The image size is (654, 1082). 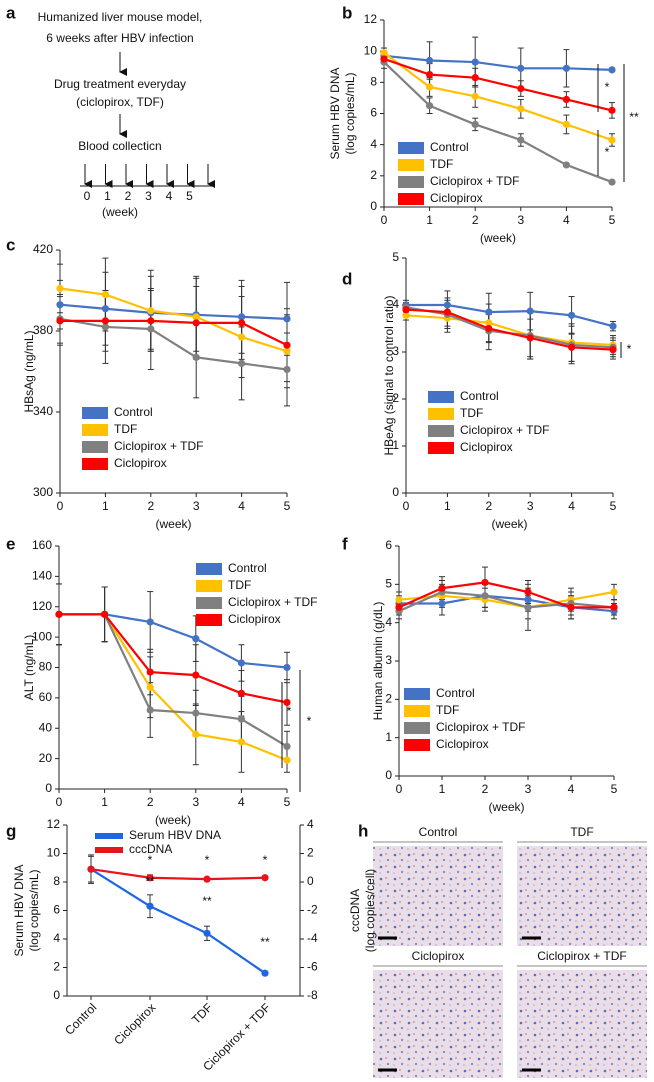 What do you see at coordinates (363, 830) in the screenshot?
I see `panel-label: h` at bounding box center [363, 830].